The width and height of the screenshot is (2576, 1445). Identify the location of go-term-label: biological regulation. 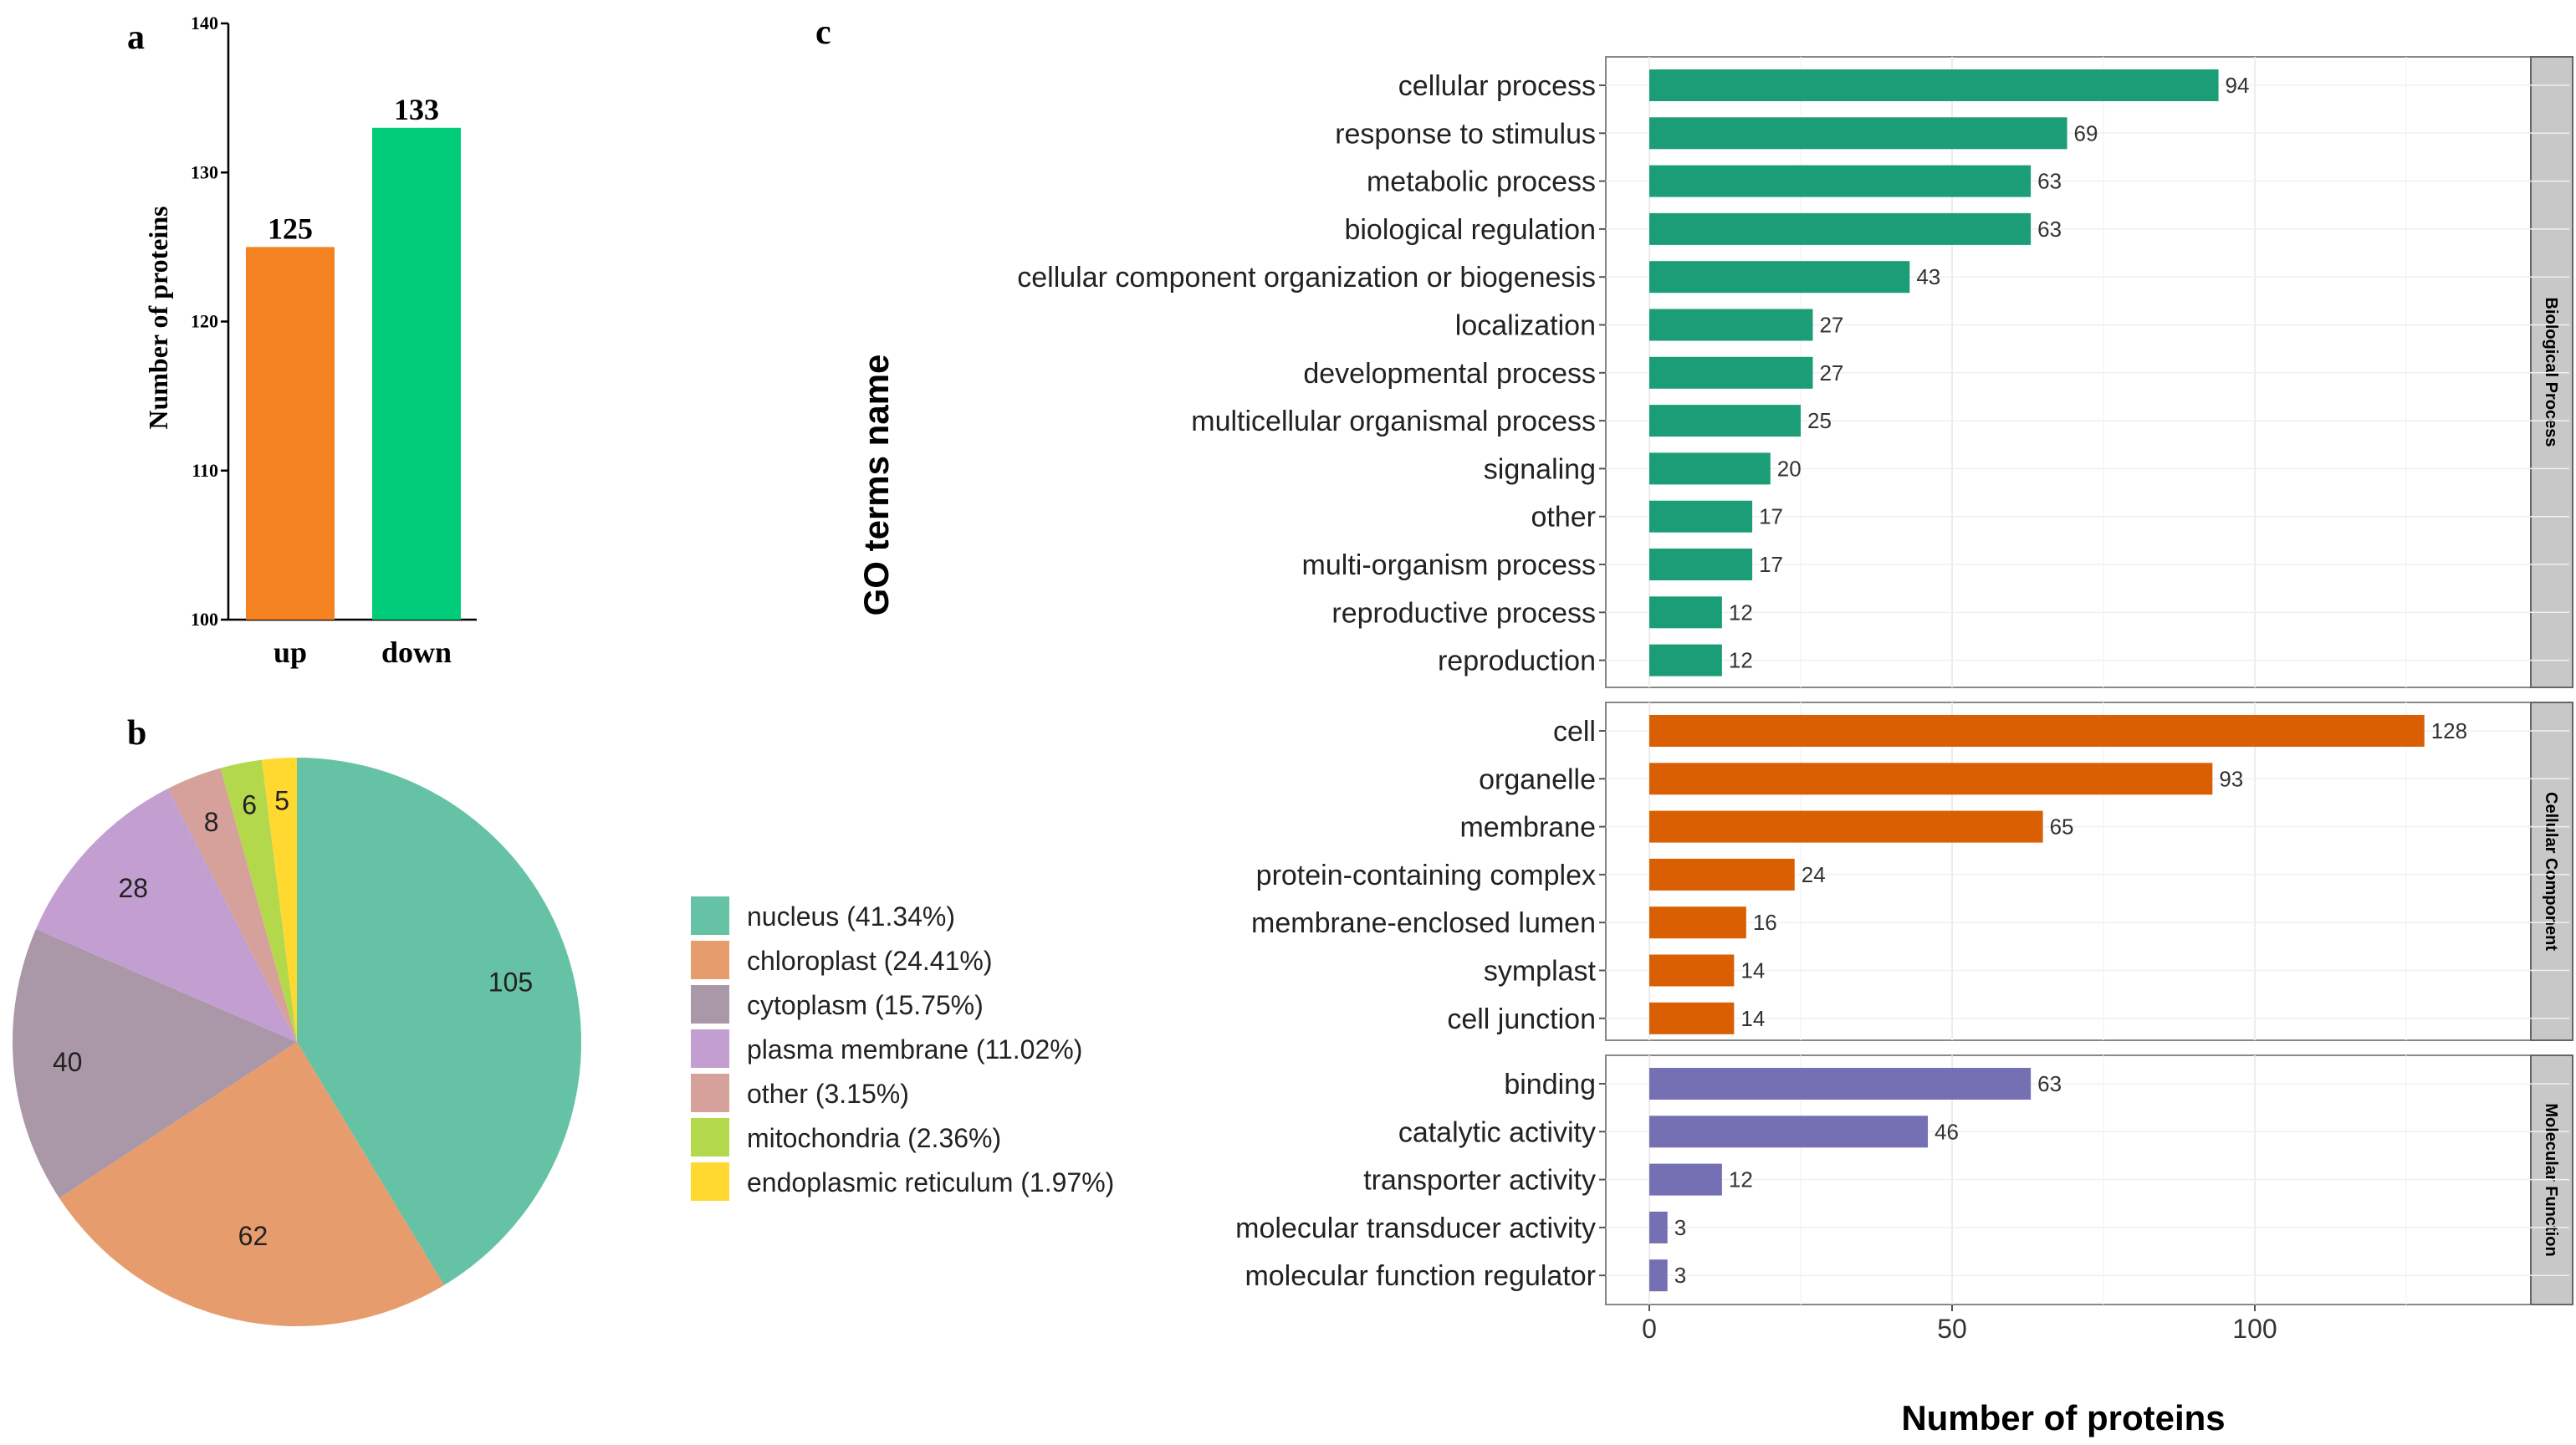
(1470, 230).